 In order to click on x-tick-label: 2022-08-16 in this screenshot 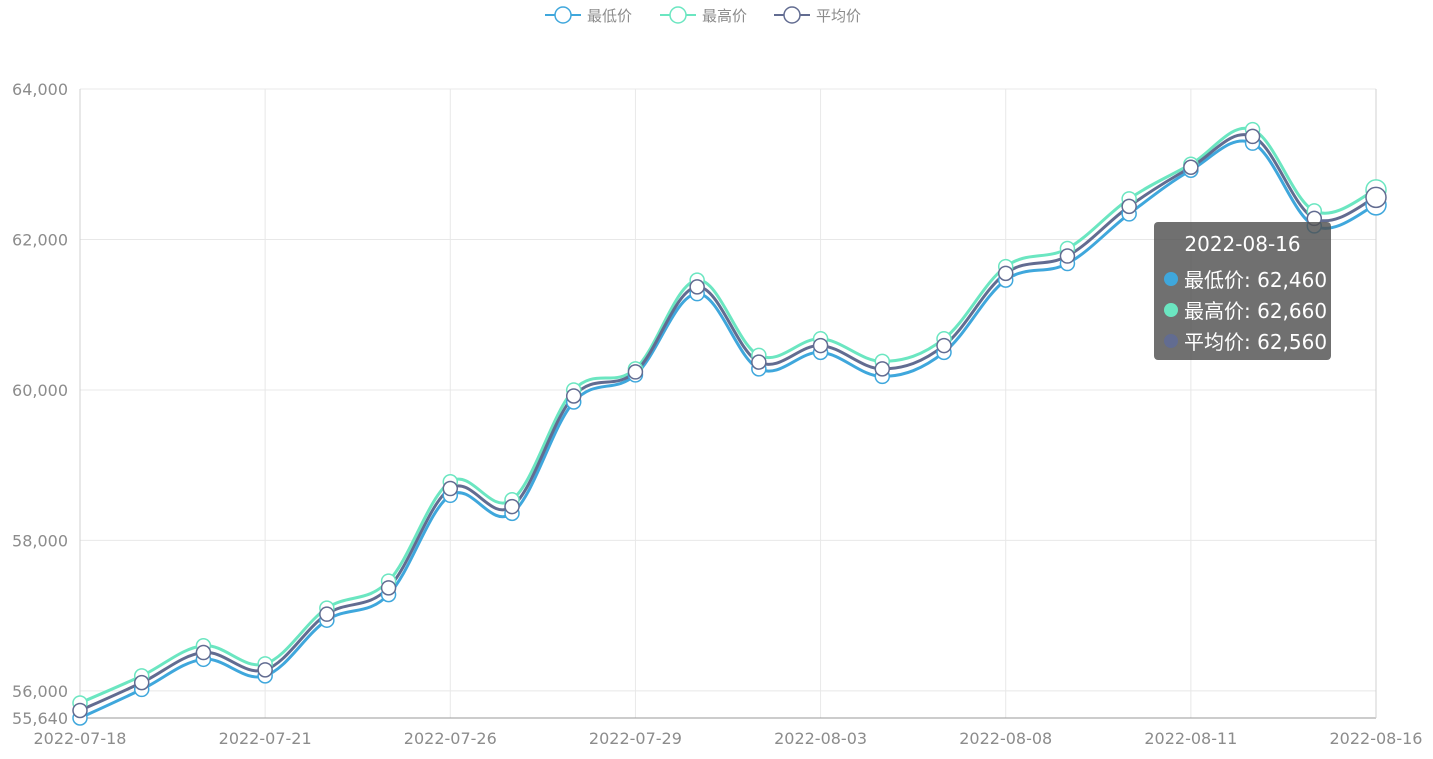, I will do `click(1376, 738)`.